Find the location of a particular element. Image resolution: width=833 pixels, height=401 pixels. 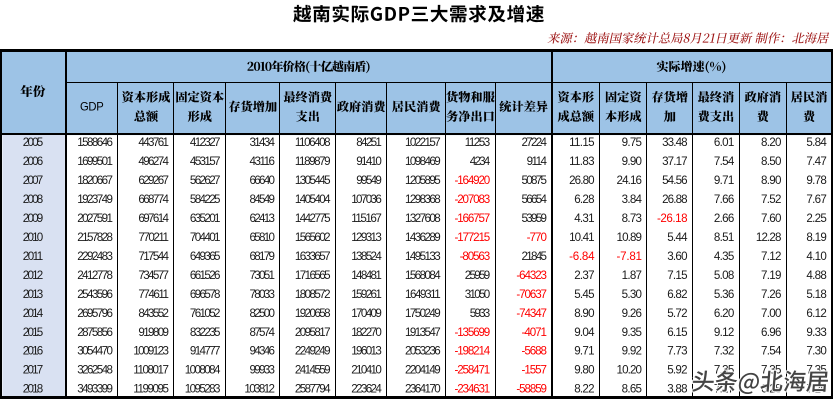

svg-text: 2249249 is located at coordinates (313, 351).